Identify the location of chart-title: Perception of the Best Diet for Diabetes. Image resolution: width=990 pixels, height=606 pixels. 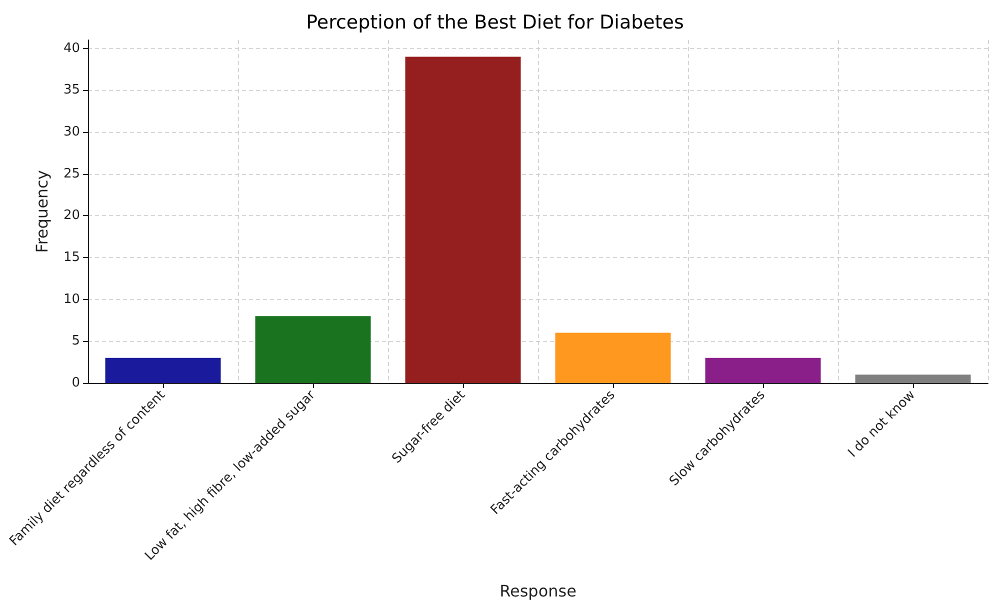
(495, 23).